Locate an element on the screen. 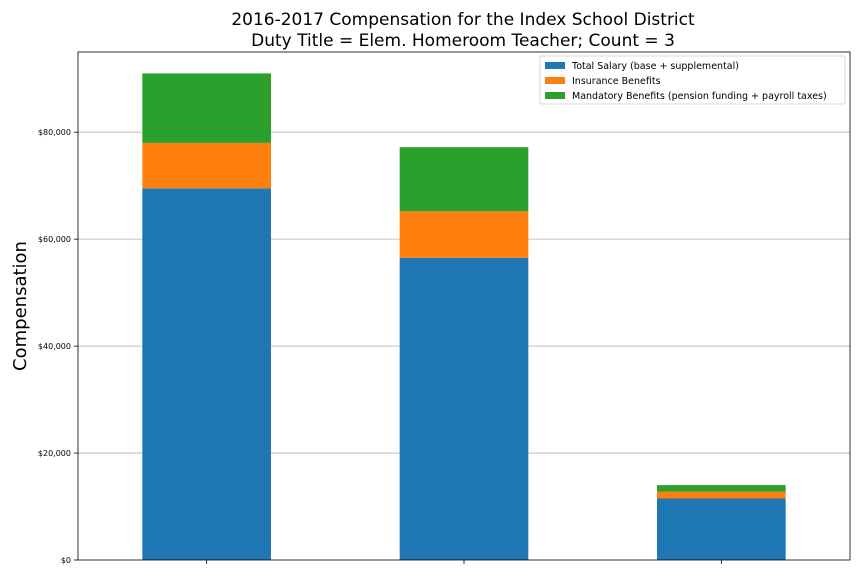 This screenshot has width=864, height=576. y-tick-label: $60,000 is located at coordinates (54, 239).